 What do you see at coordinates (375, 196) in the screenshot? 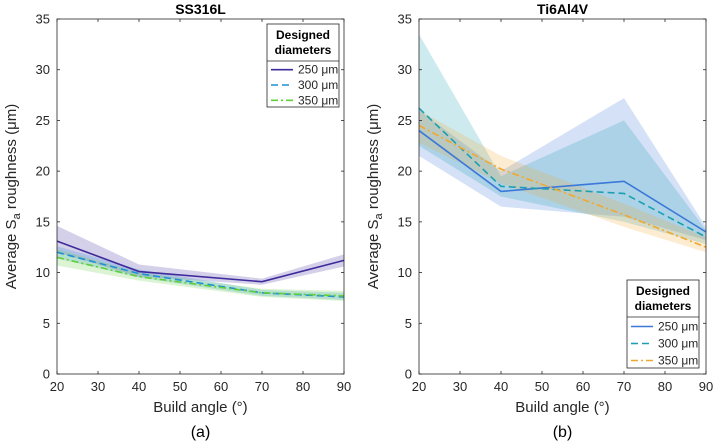
I see `y-axis-label-b: Average Sa roughness (μm)` at bounding box center [375, 196].